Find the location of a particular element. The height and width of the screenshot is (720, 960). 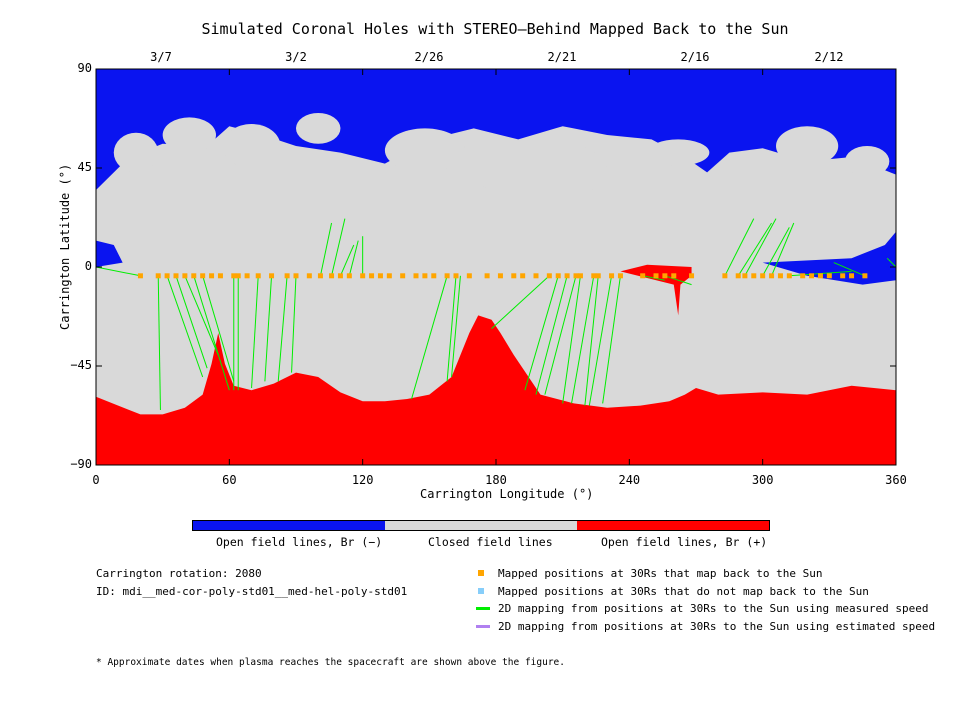

top-date-label: 2/16 is located at coordinates (695, 57).